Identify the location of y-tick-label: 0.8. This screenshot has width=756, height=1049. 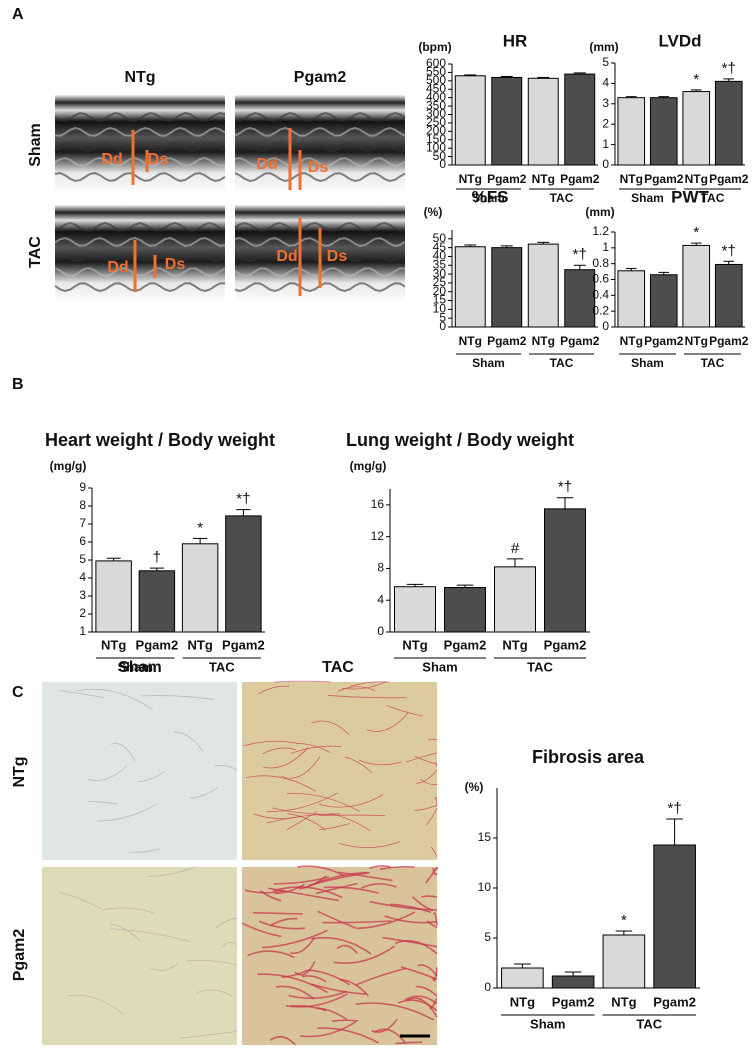
(600, 263).